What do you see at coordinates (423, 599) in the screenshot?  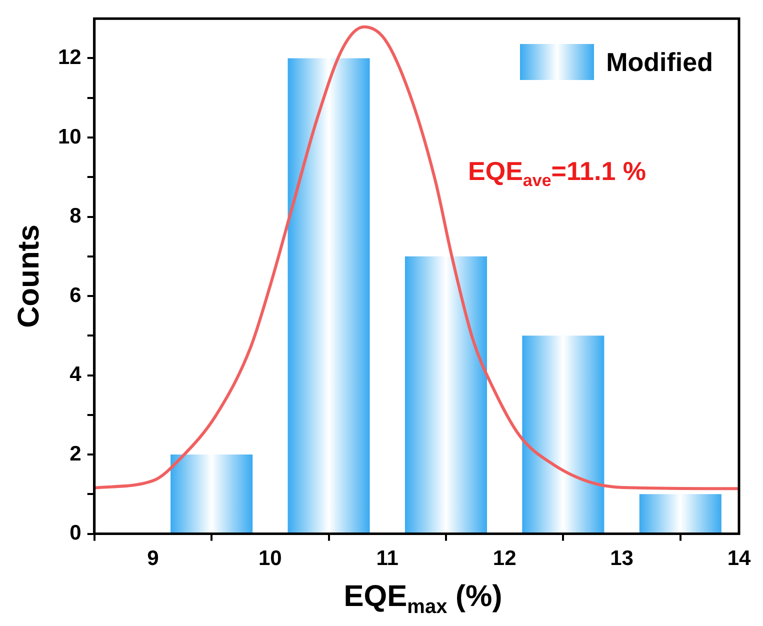 I see `x-axis-title: EQE$_{max}$ (%)` at bounding box center [423, 599].